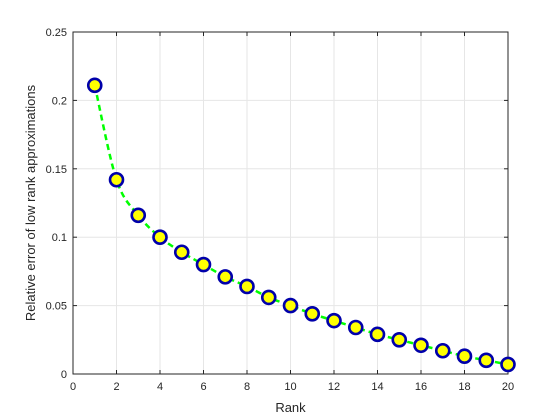  I want to click on y-tick-label: 0.15, so click(56, 170).